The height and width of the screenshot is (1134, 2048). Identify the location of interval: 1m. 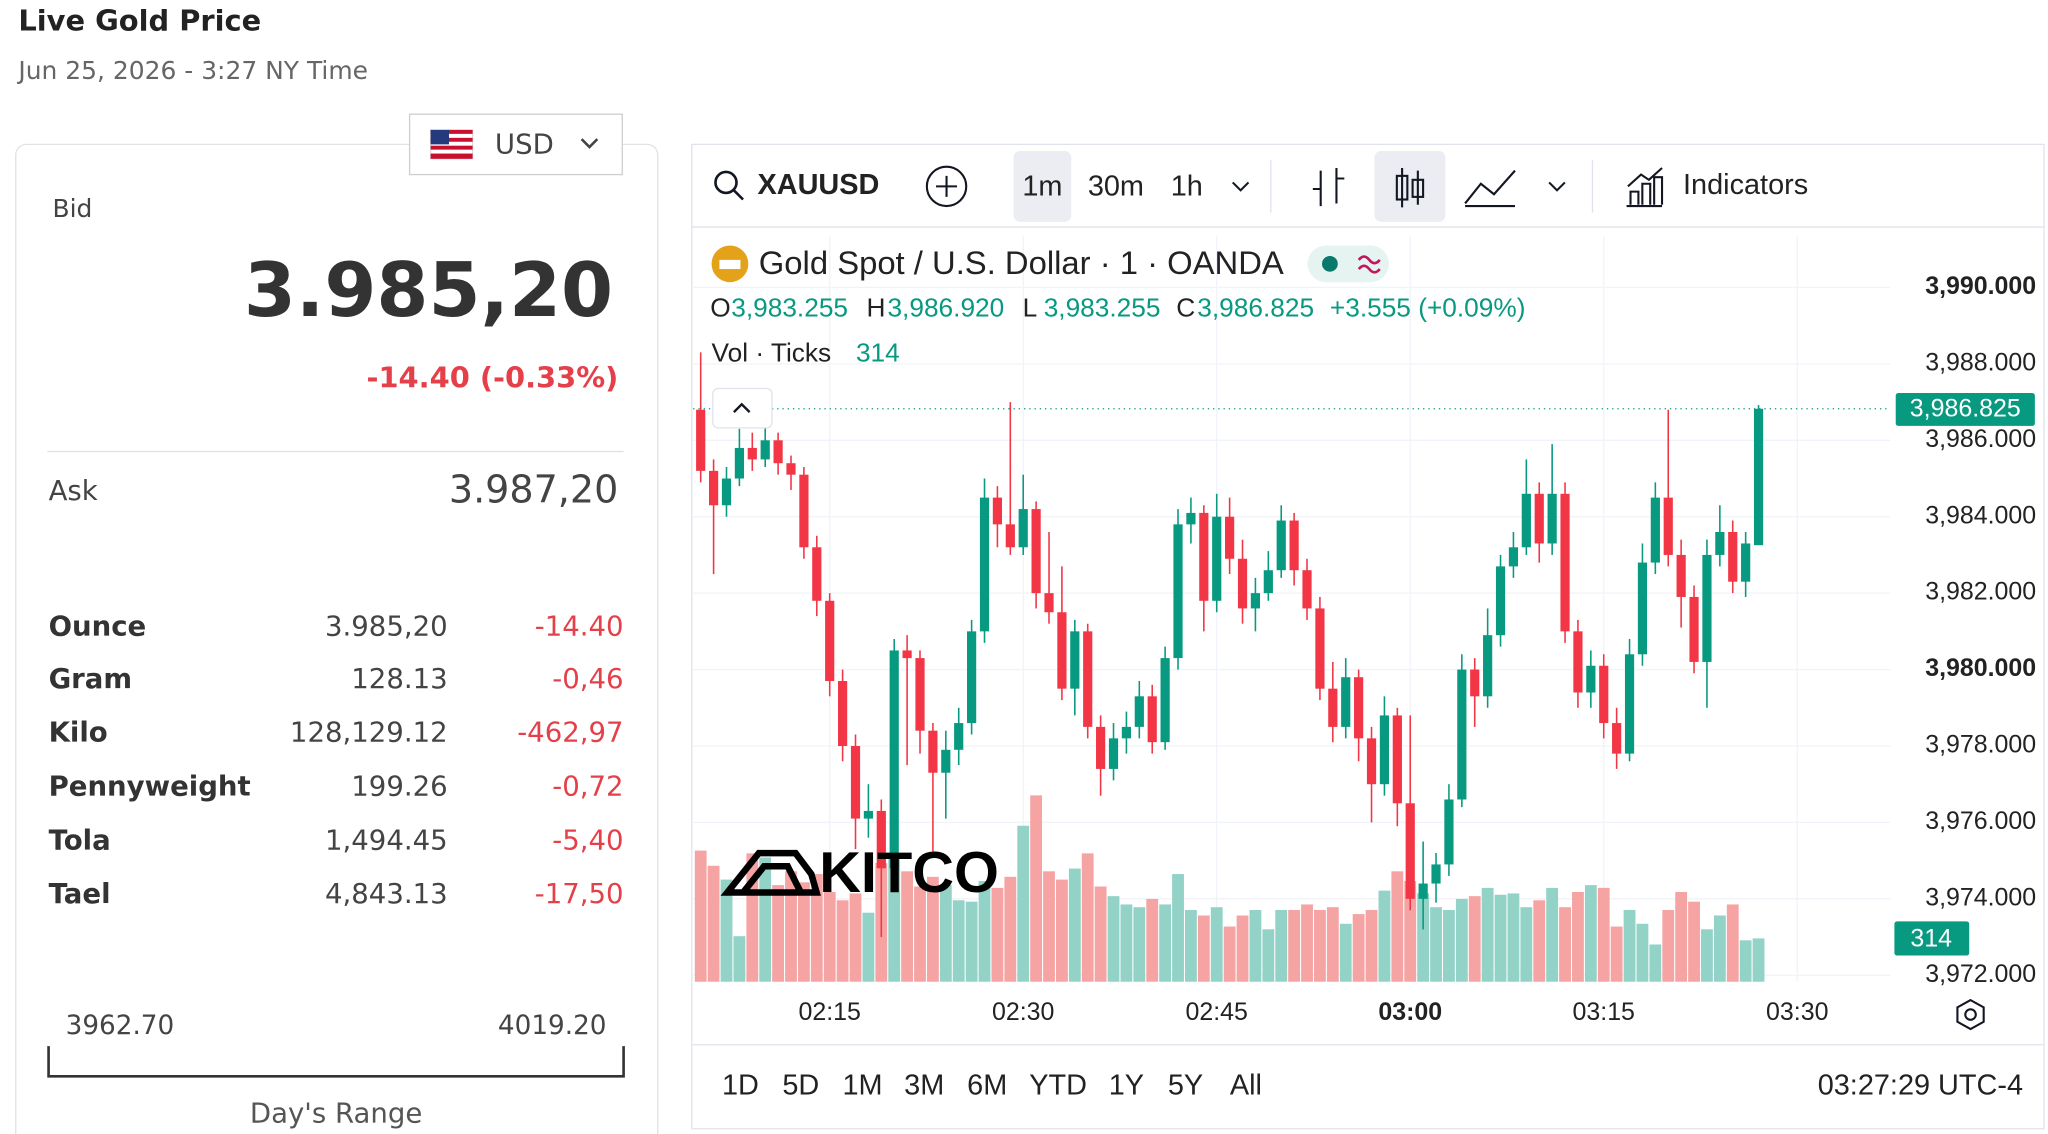
(1042, 186).